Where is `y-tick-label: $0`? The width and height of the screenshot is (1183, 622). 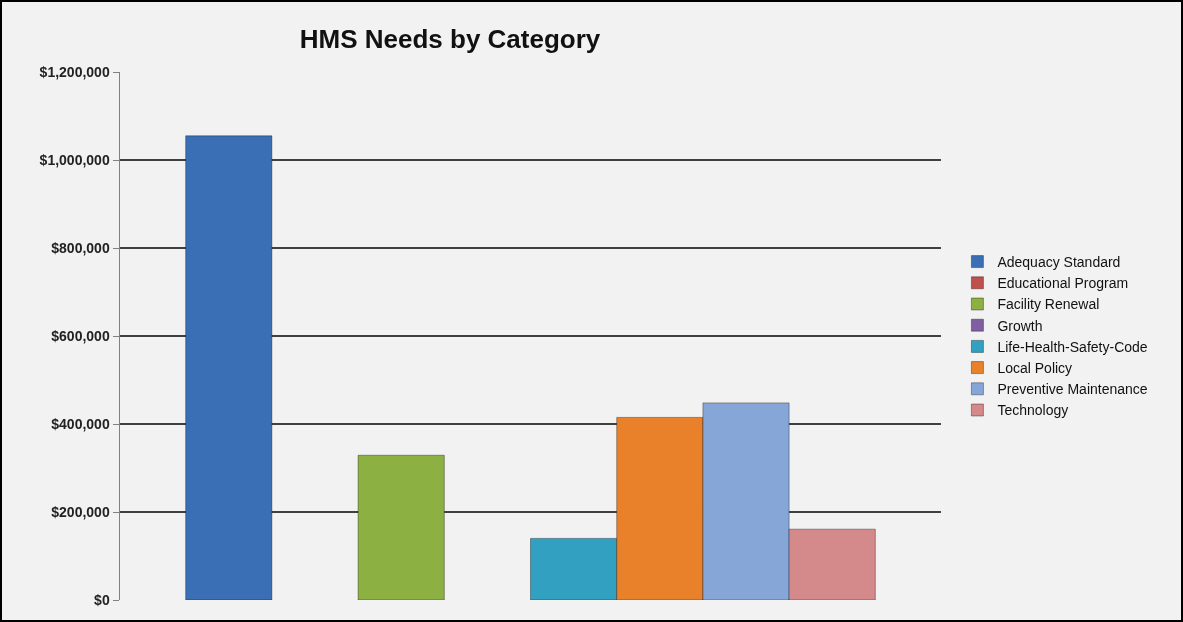
y-tick-label: $0 is located at coordinates (102, 599).